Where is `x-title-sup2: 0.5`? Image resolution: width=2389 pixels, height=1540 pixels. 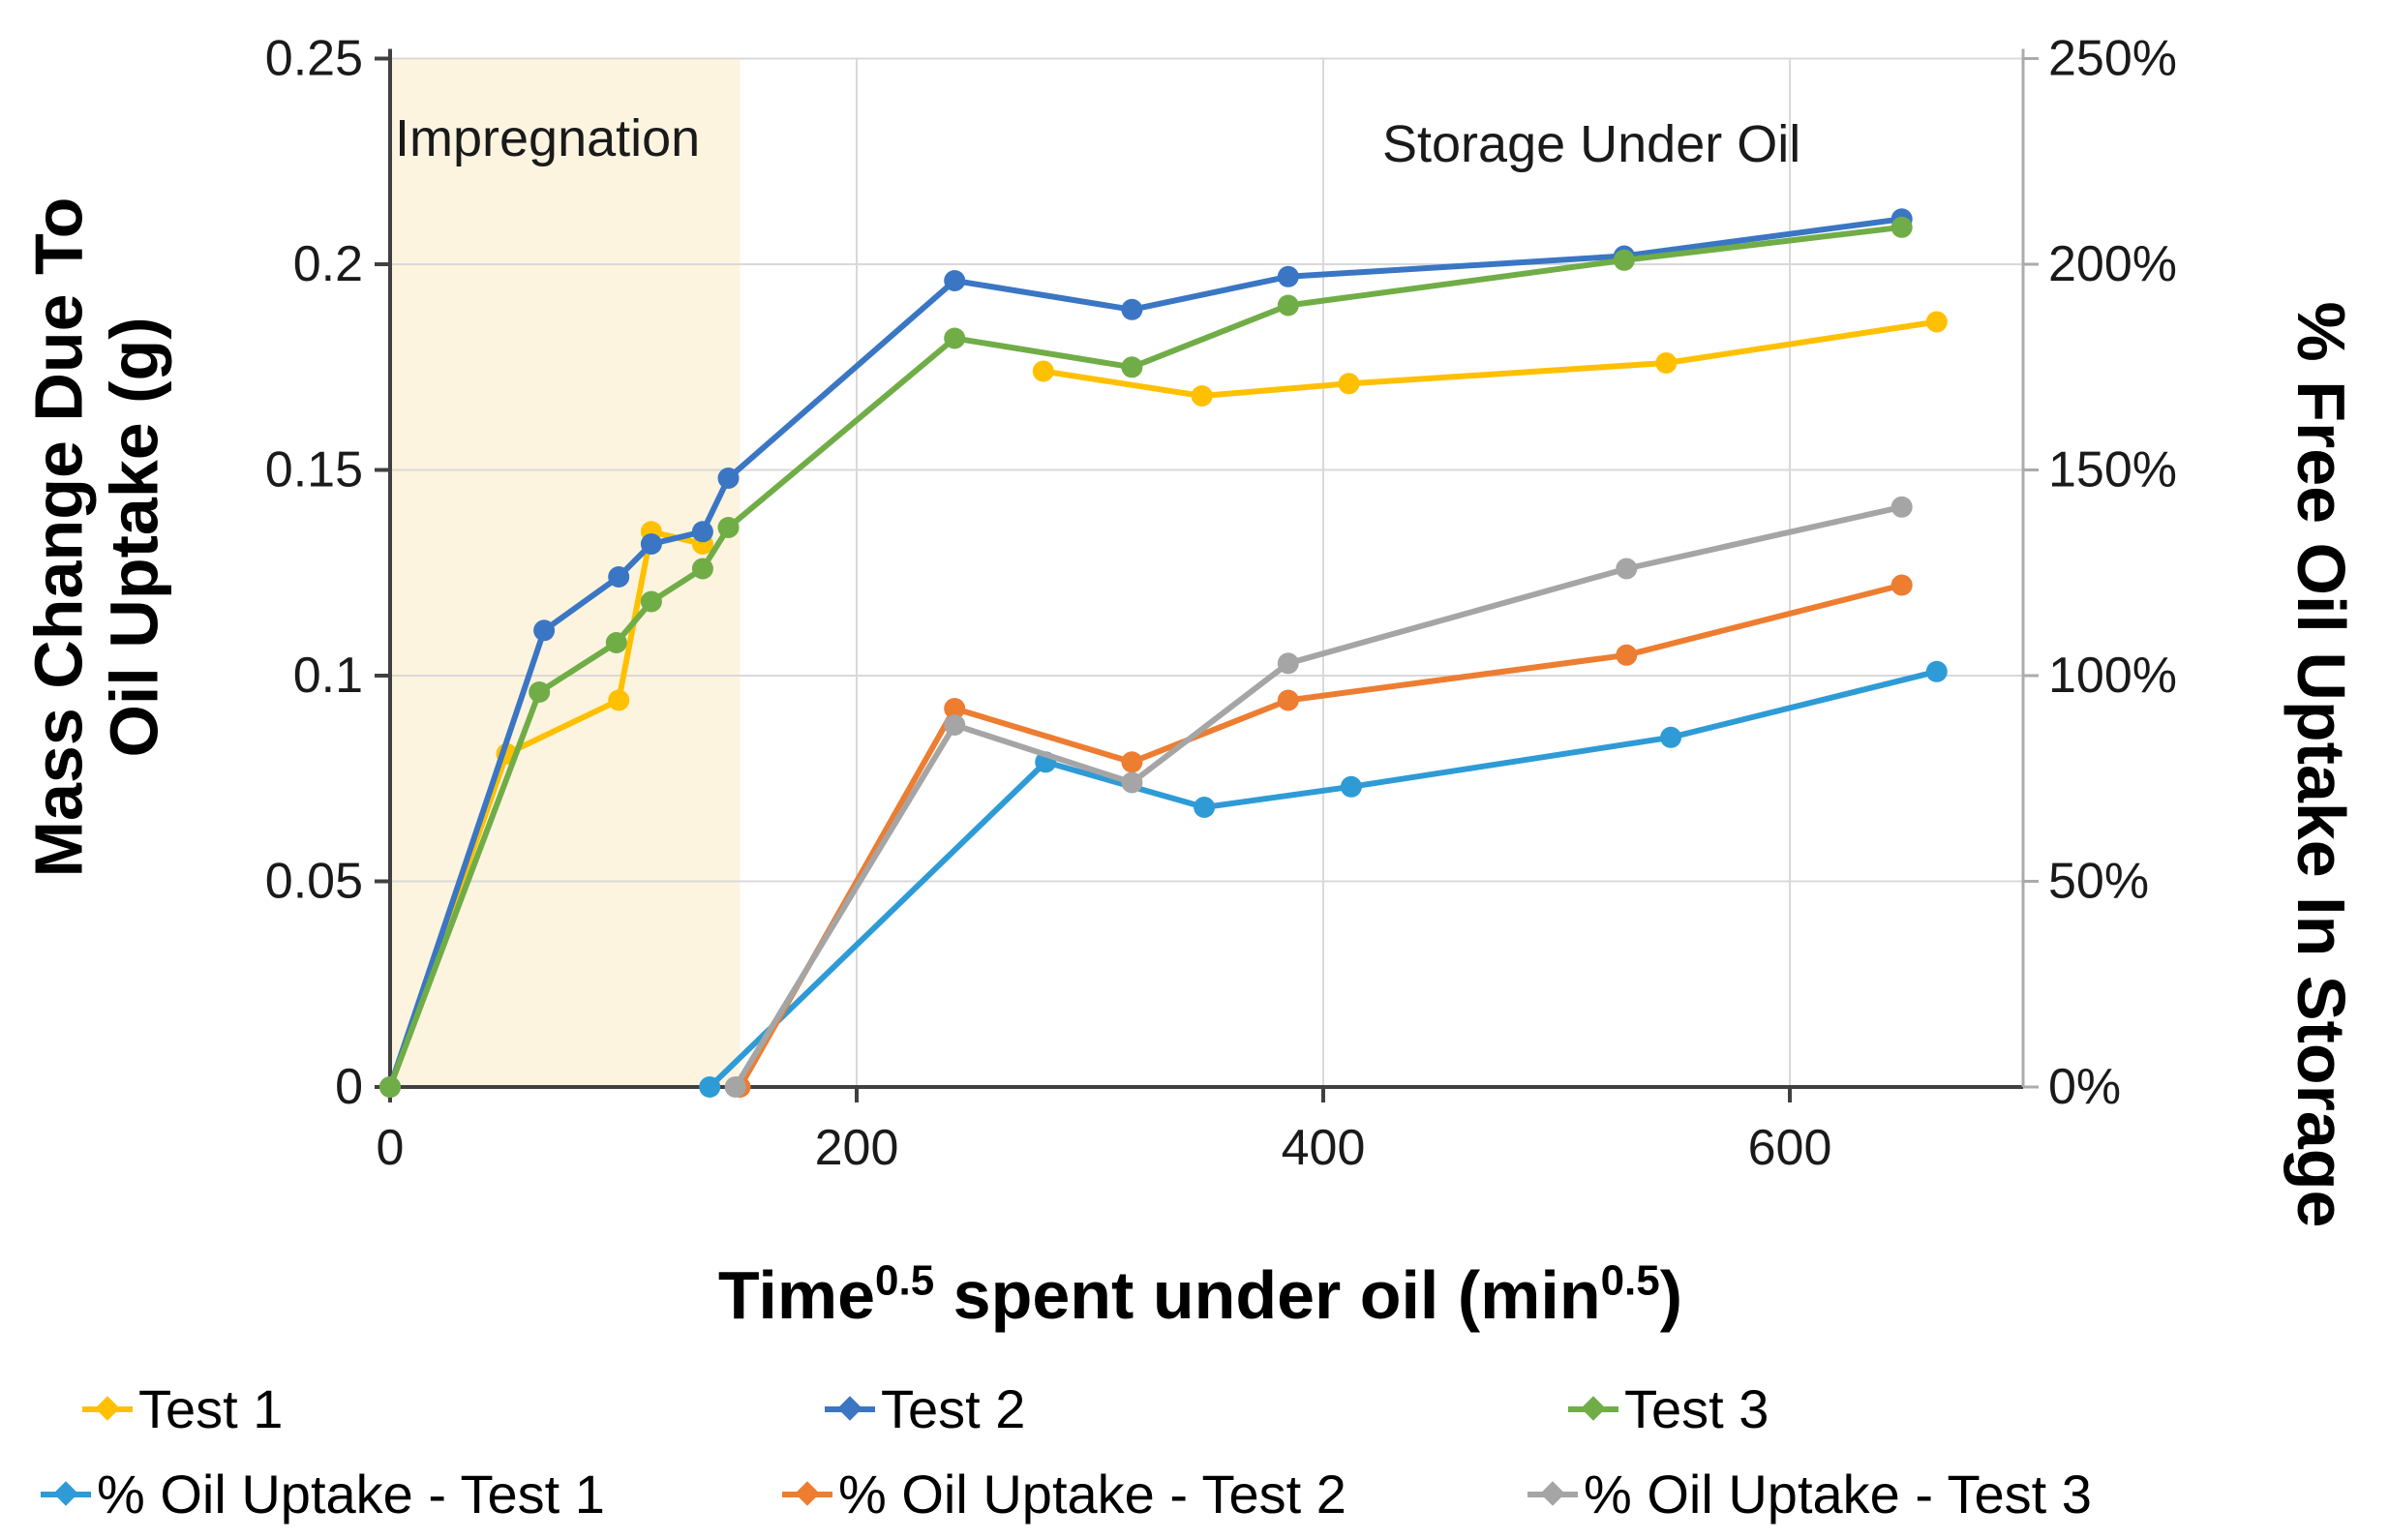
x-title-sup2: 0.5 is located at coordinates (1630, 1280).